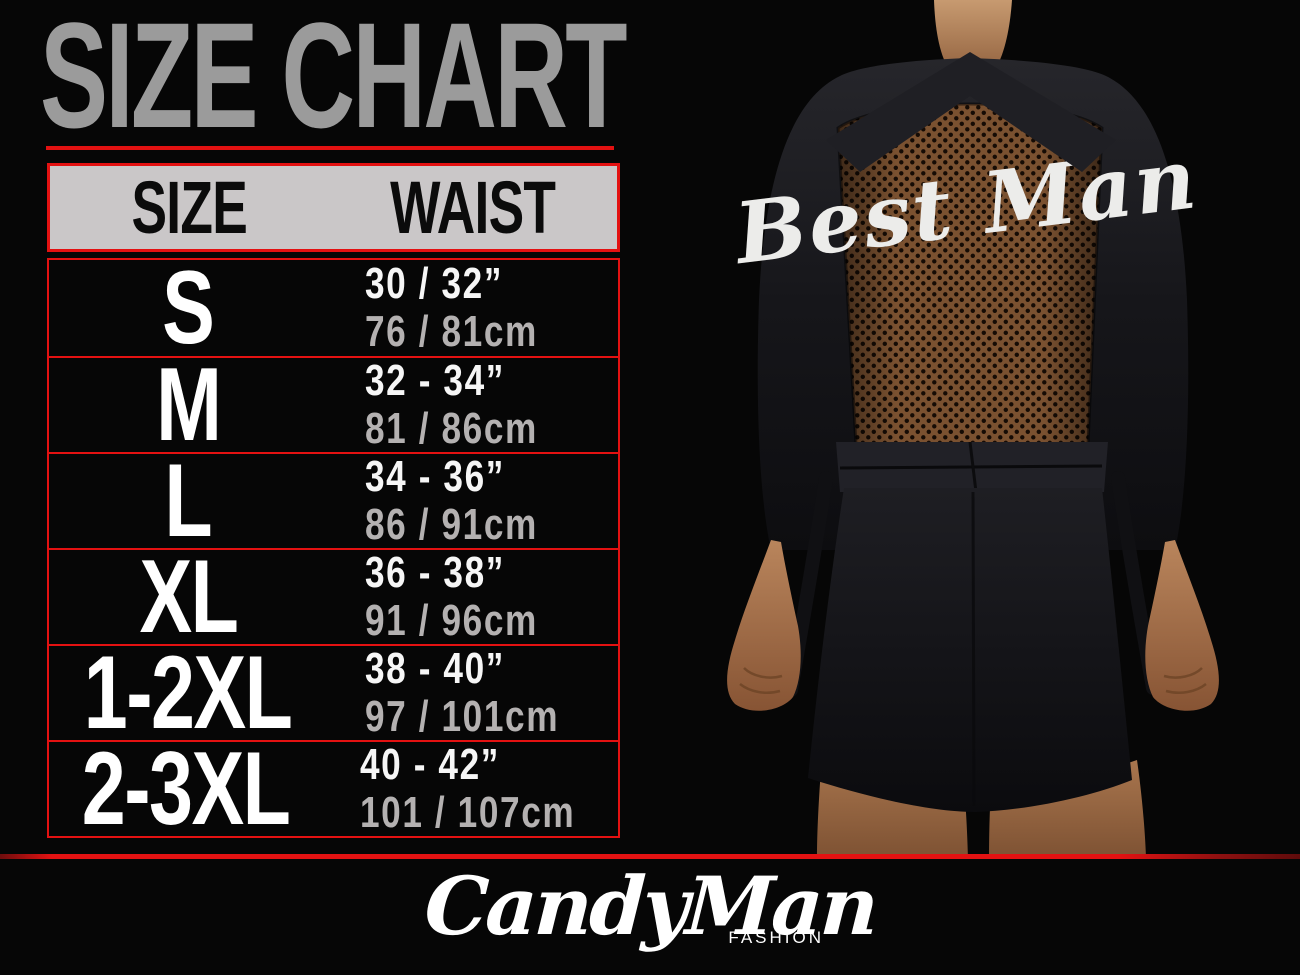 The image size is (1300, 975). I want to click on waist-inches: 40 - 42”, so click(430, 764).